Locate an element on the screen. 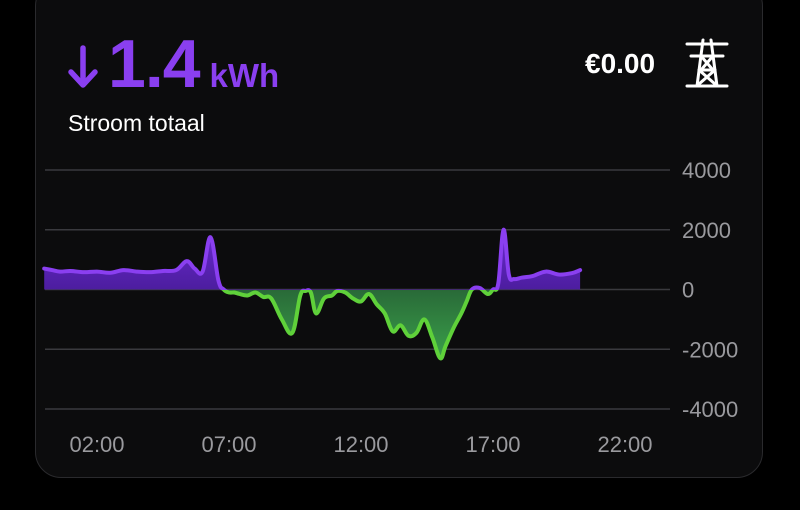 Image resolution: width=800 pixels, height=510 pixels. x-axis-labels: 02:00 07:00 12:00 17:00 22:00 is located at coordinates (360, 444).